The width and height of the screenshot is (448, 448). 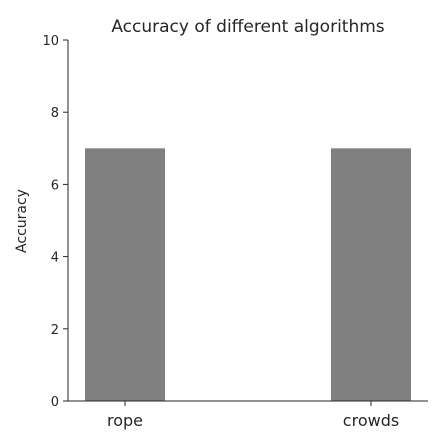 What do you see at coordinates (55, 402) in the screenshot?
I see `y-tick-label: 0` at bounding box center [55, 402].